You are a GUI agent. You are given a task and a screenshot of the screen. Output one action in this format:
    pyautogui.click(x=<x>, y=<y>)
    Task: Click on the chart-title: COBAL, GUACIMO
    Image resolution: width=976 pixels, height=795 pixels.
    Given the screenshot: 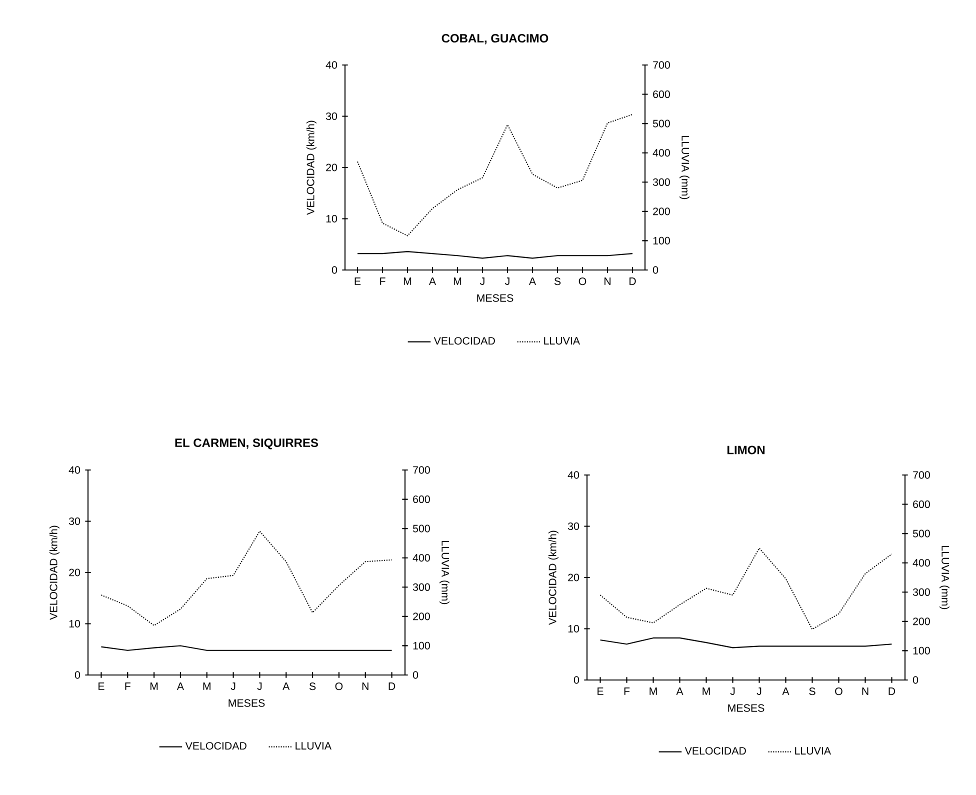 What is the action you would take?
    pyautogui.click(x=495, y=39)
    